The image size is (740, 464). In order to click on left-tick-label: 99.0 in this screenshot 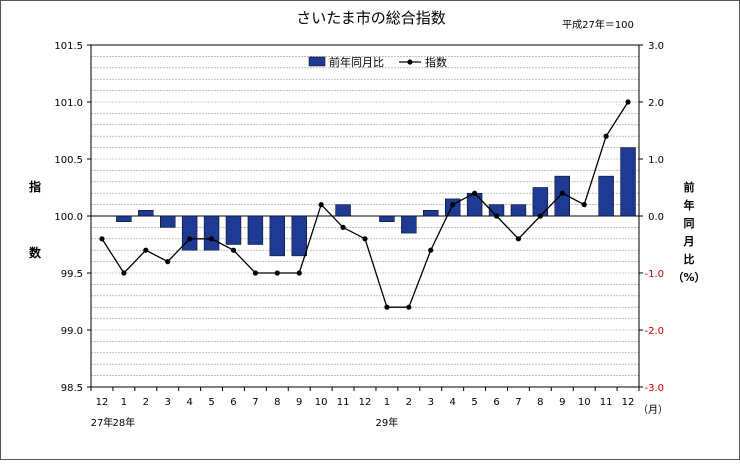, I will do `click(72, 331)`.